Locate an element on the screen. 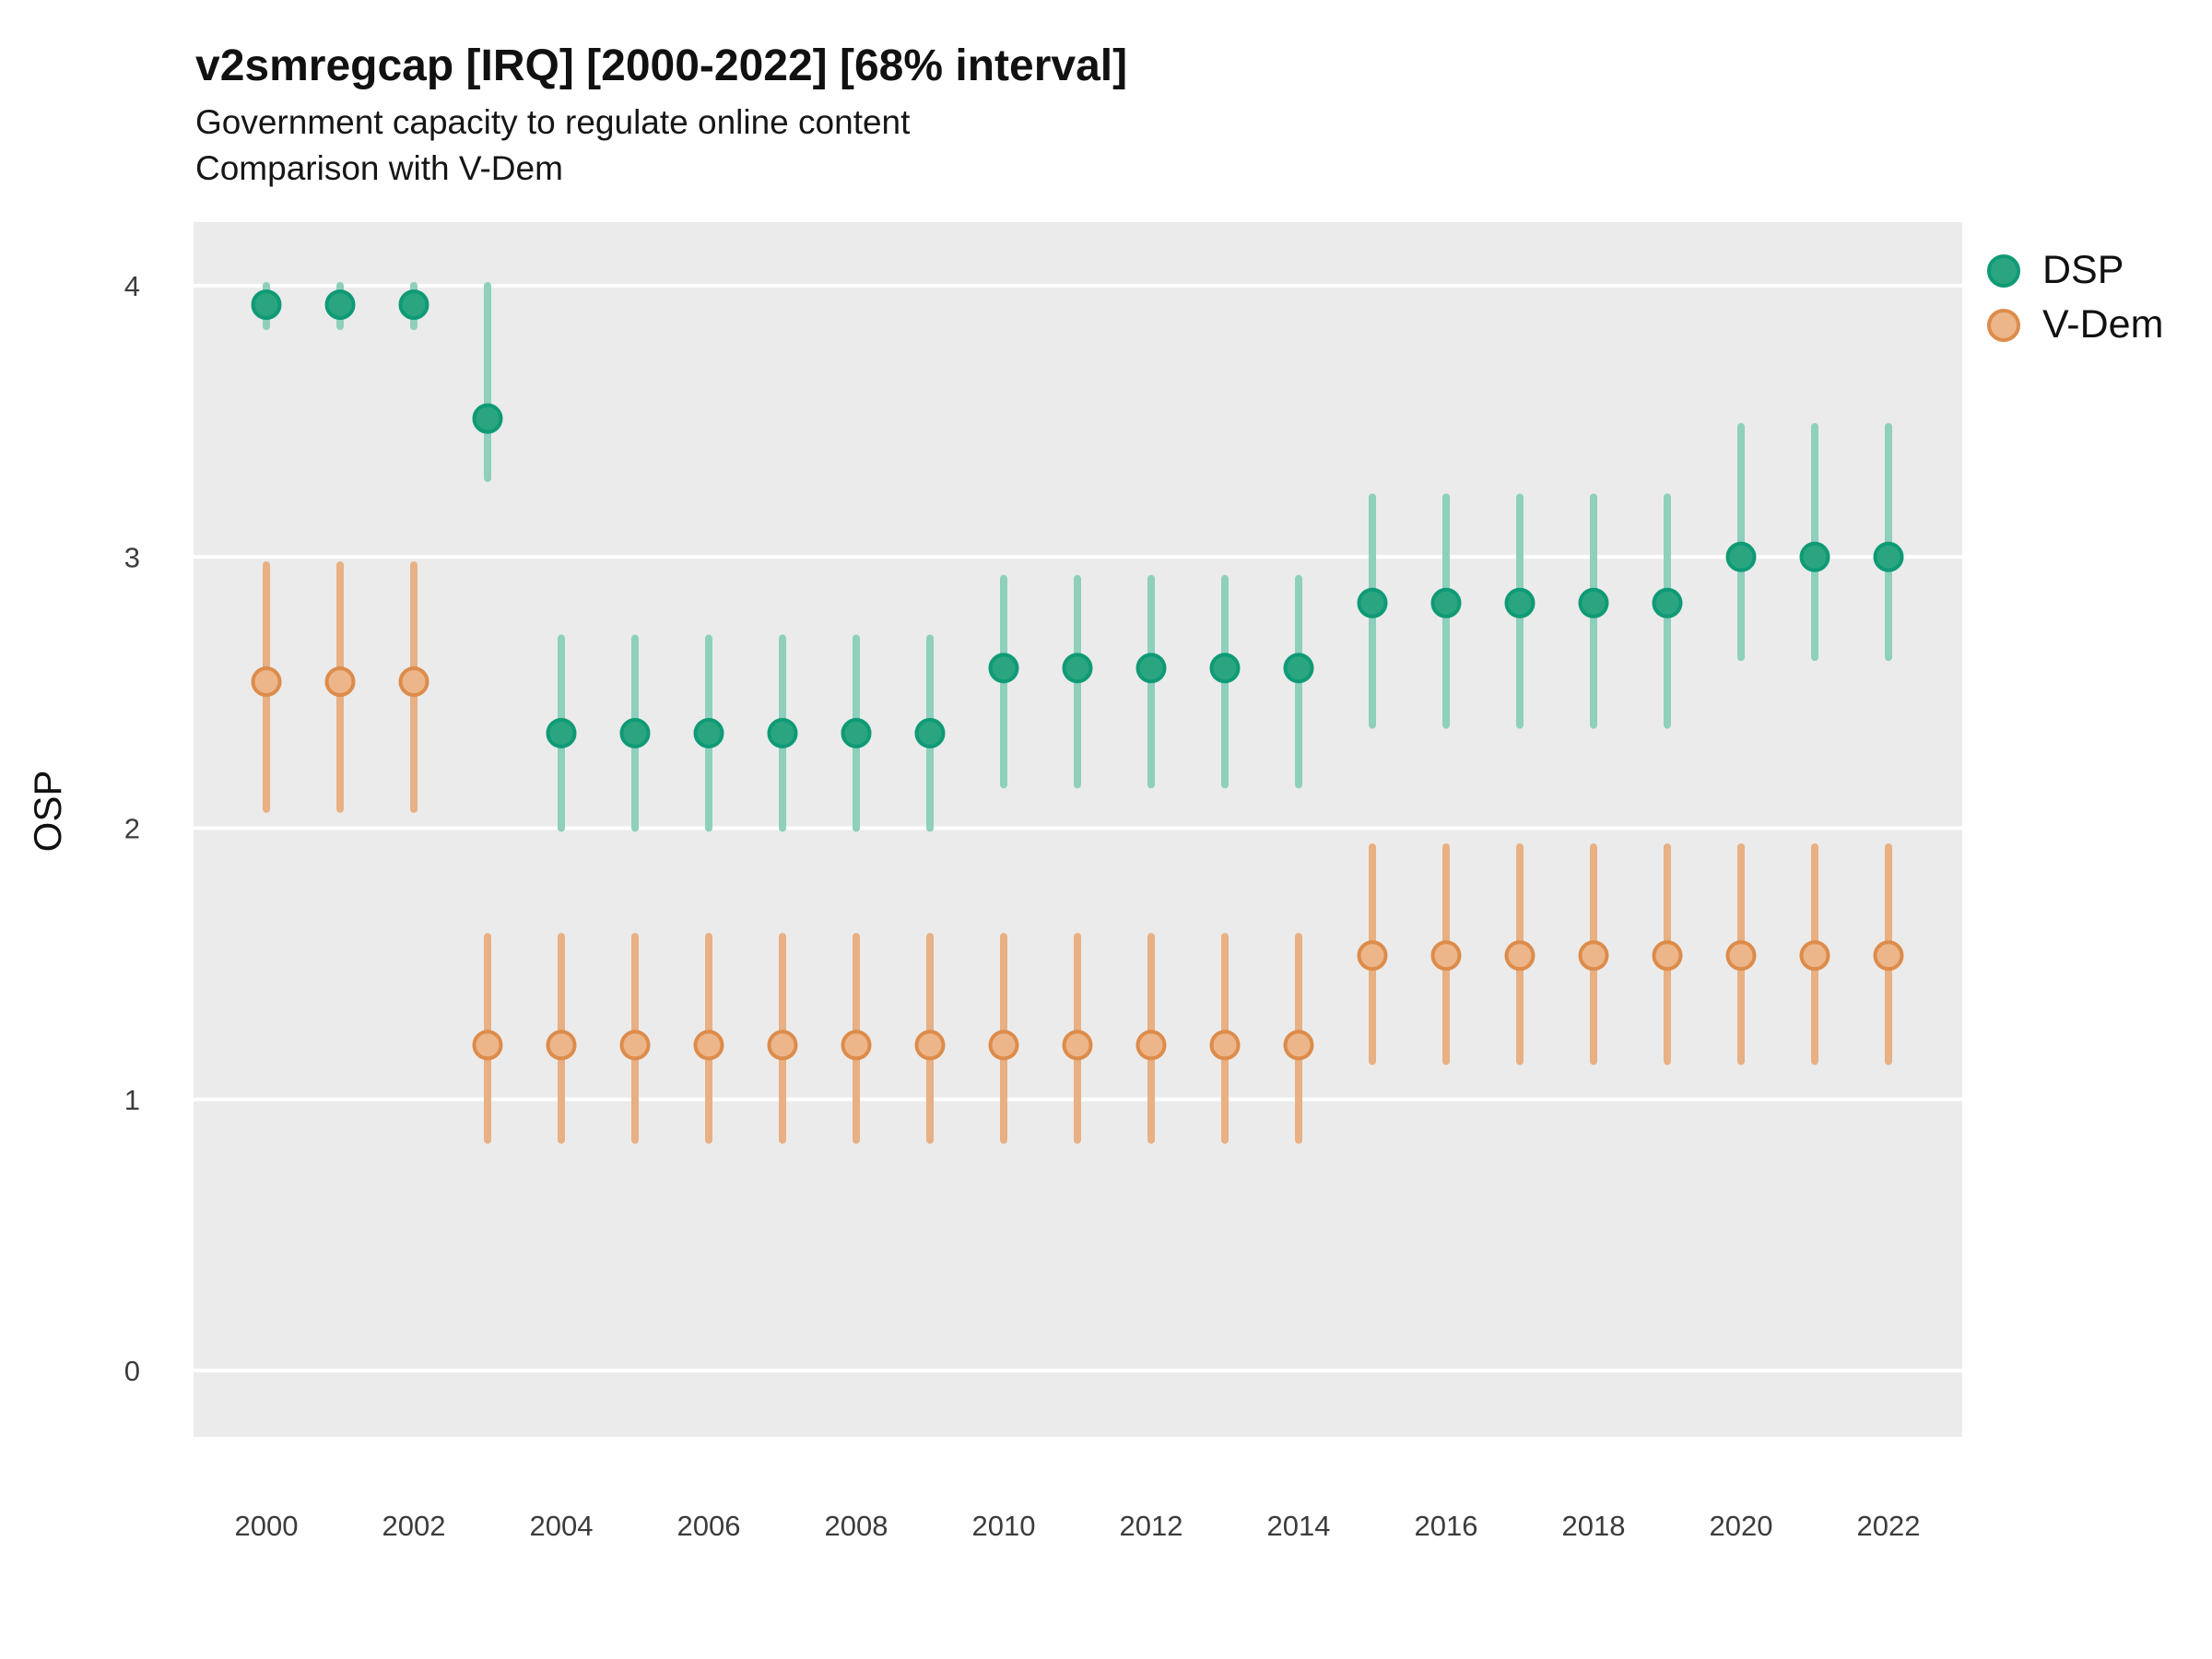 Image resolution: width=2212 pixels, height=1659 pixels. vdem-point-2002 is located at coordinates (413, 682).